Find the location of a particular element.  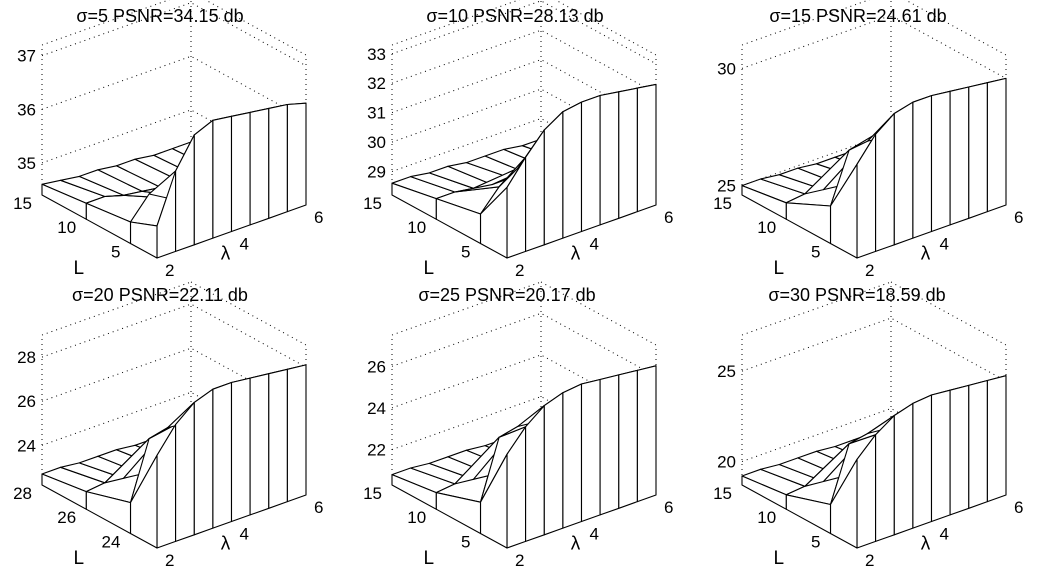

y-tick-label: 28 is located at coordinates (22, 493).